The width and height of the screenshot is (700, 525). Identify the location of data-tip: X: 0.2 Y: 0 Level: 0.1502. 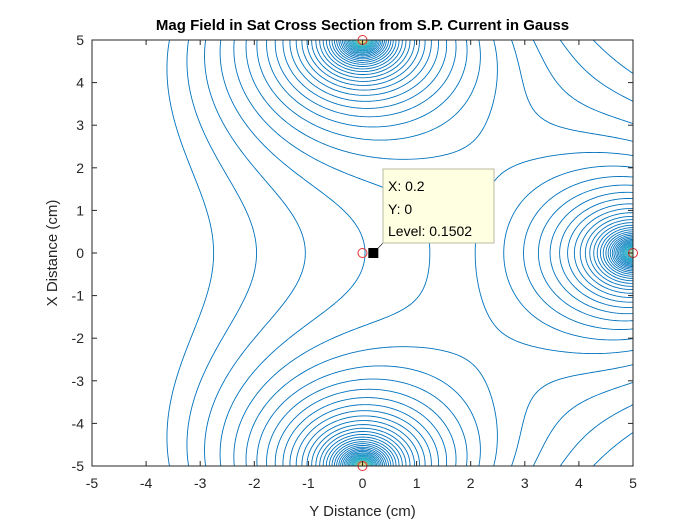
(431, 213).